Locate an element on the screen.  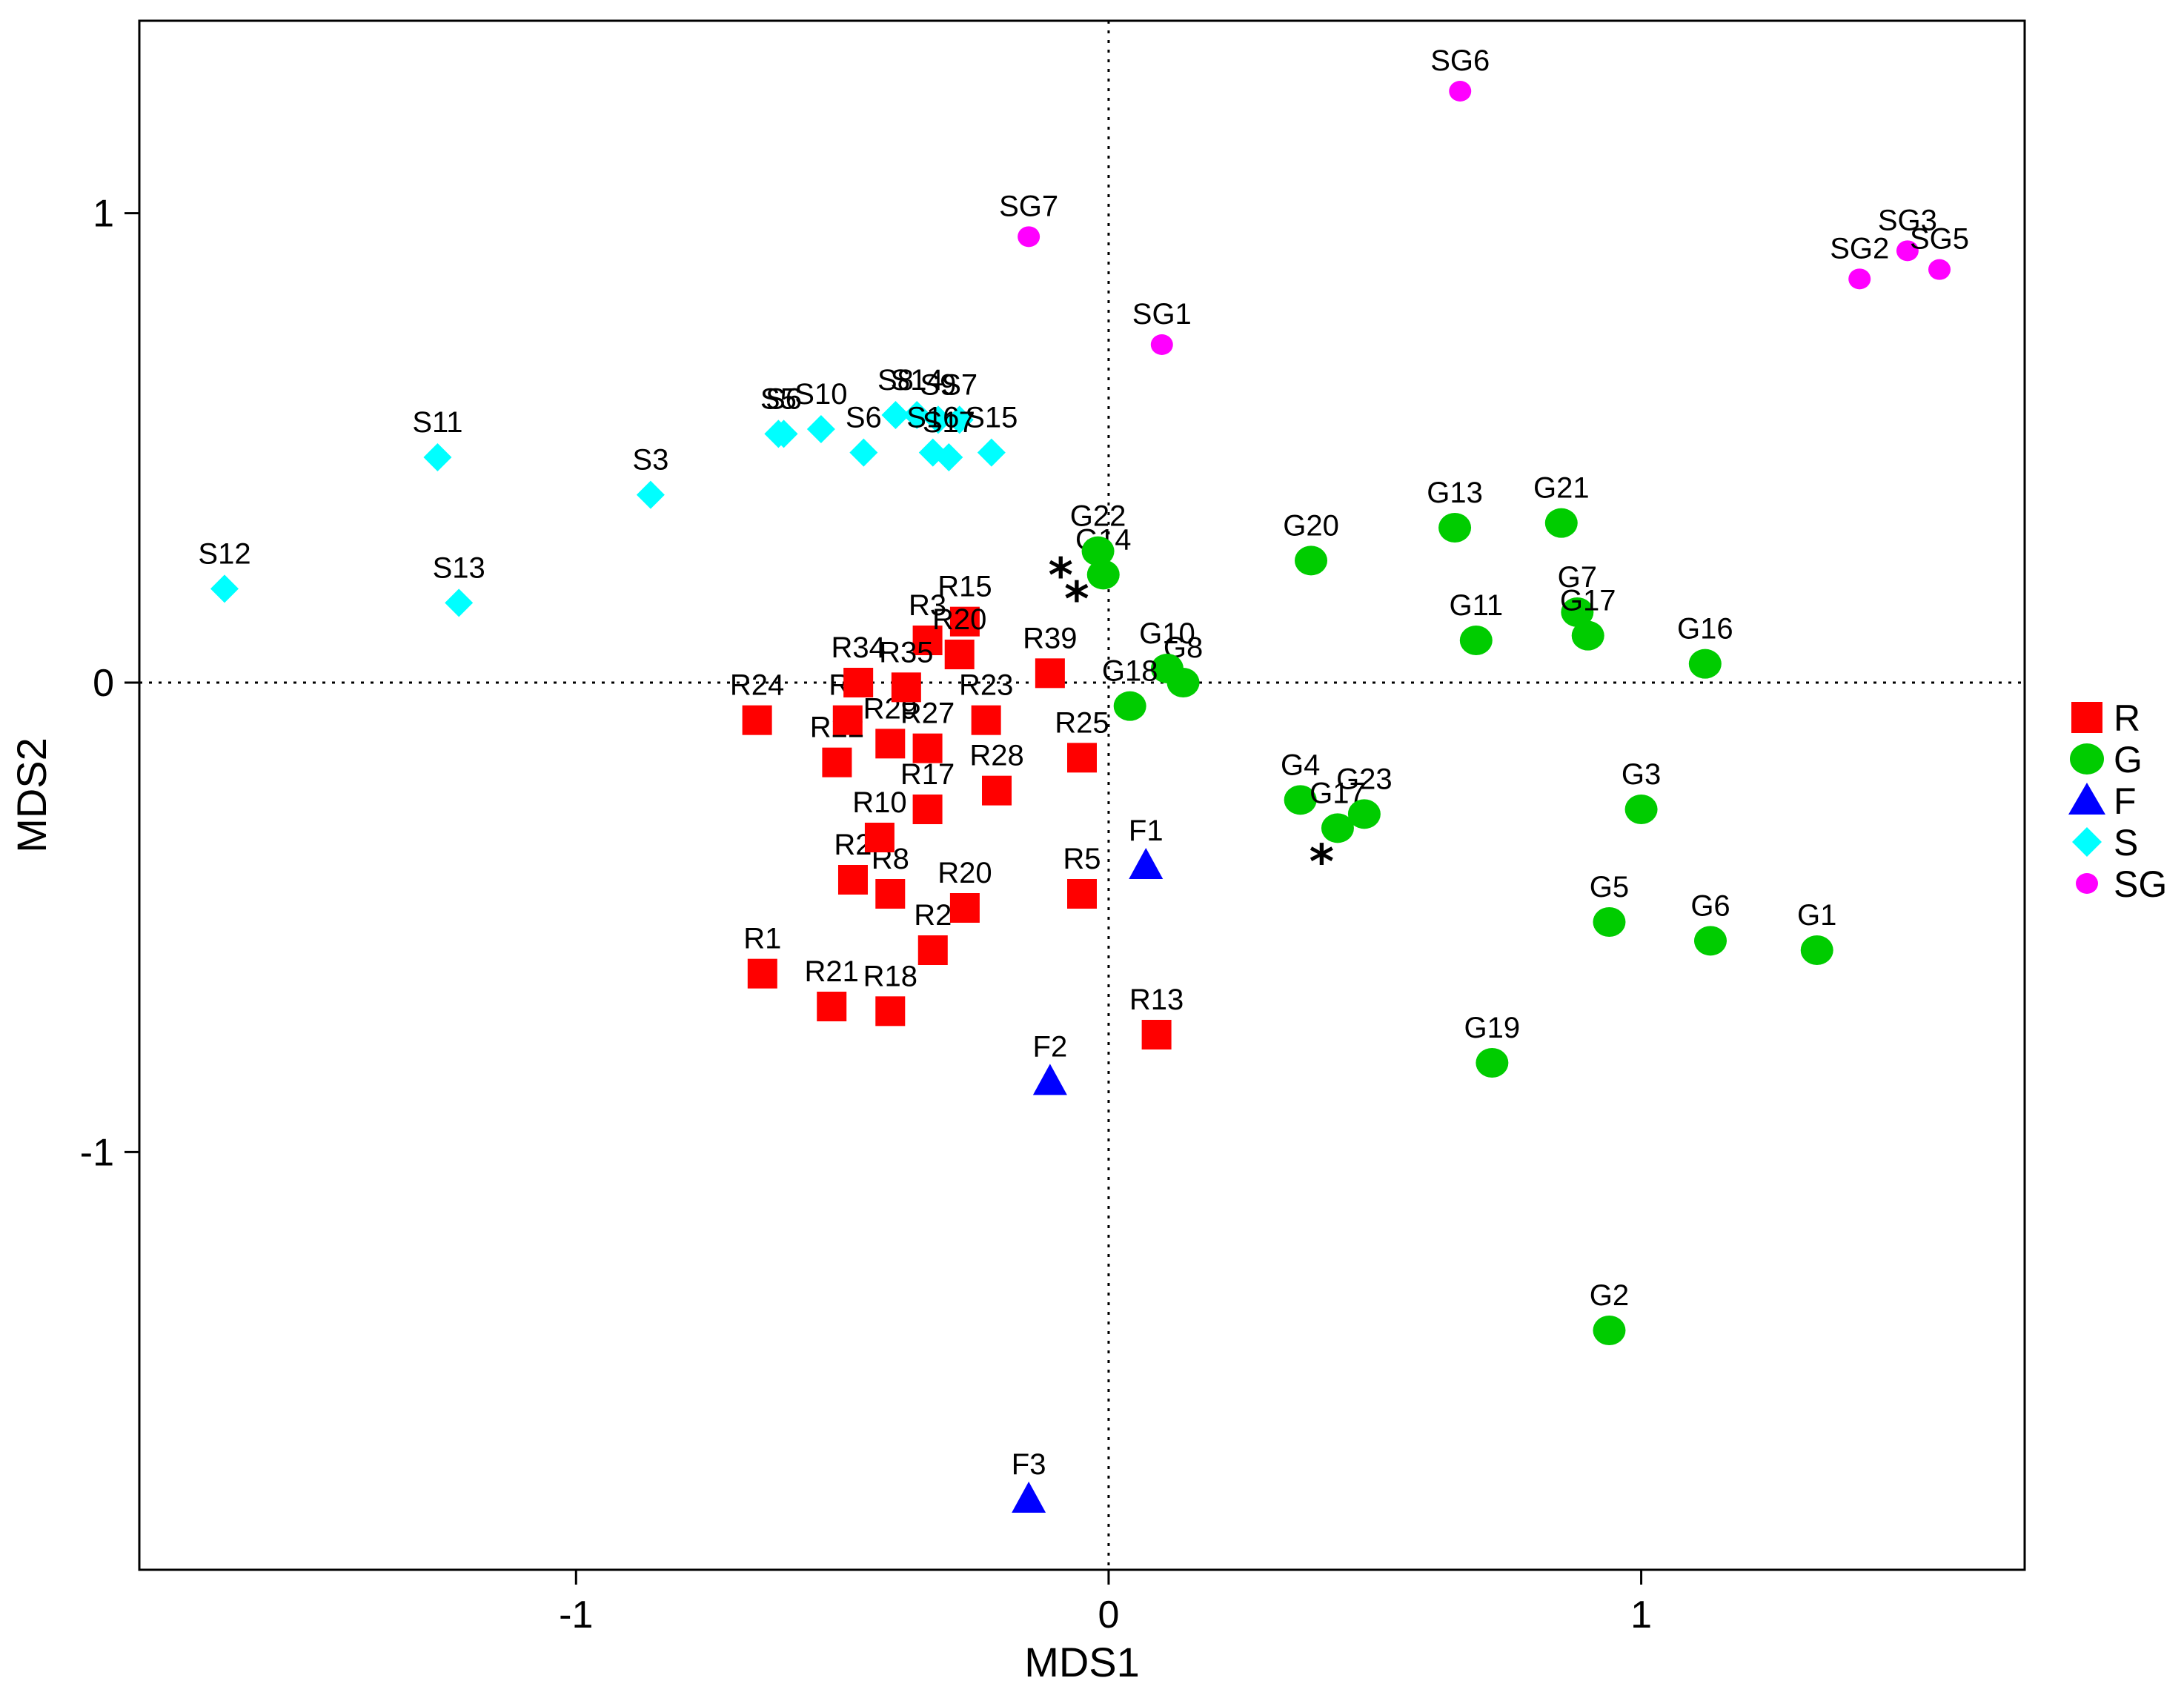
point-g3 is located at coordinates (1641, 809).